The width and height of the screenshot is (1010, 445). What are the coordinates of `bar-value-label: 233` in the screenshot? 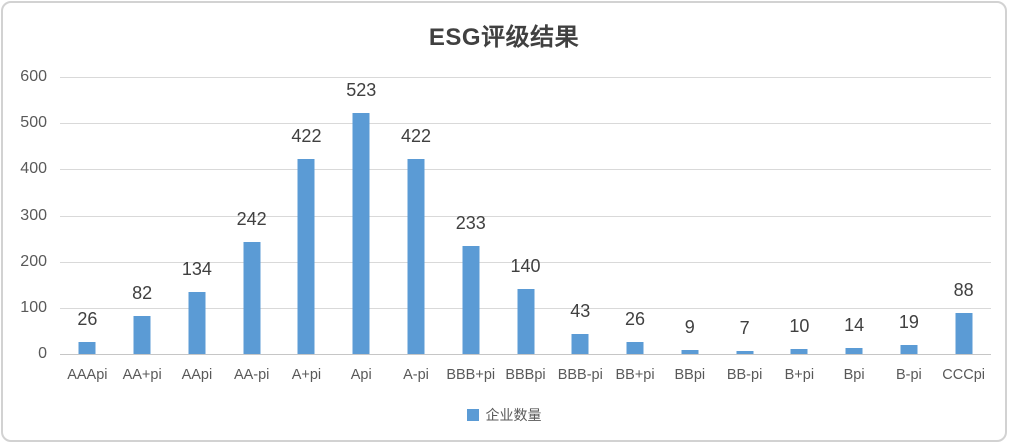 It's located at (470, 223).